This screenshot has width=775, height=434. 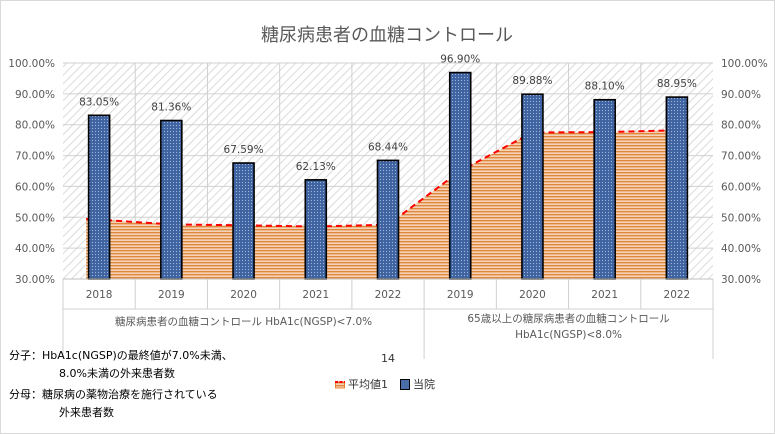 I want to click on bar-data-label: 88.10%, so click(x=605, y=87).